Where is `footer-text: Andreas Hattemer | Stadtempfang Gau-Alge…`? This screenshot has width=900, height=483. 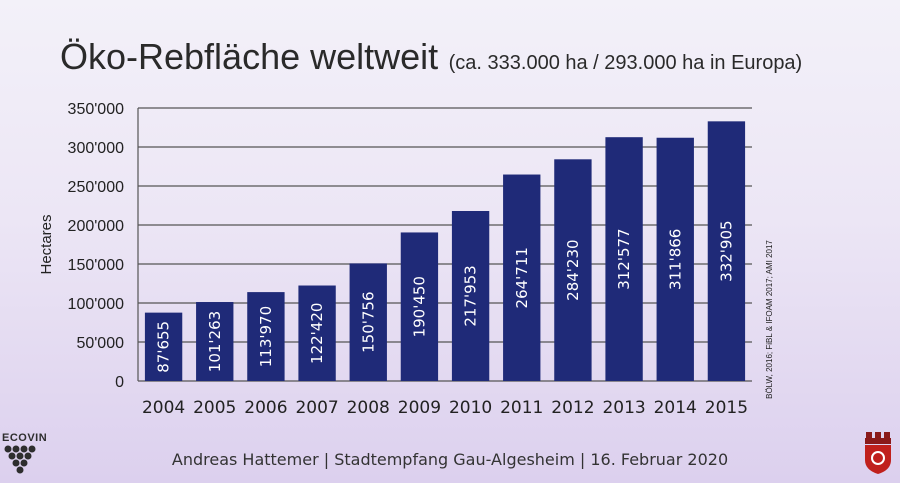 footer-text: Andreas Hattemer | Stadtempfang Gau-Alge… is located at coordinates (450, 459).